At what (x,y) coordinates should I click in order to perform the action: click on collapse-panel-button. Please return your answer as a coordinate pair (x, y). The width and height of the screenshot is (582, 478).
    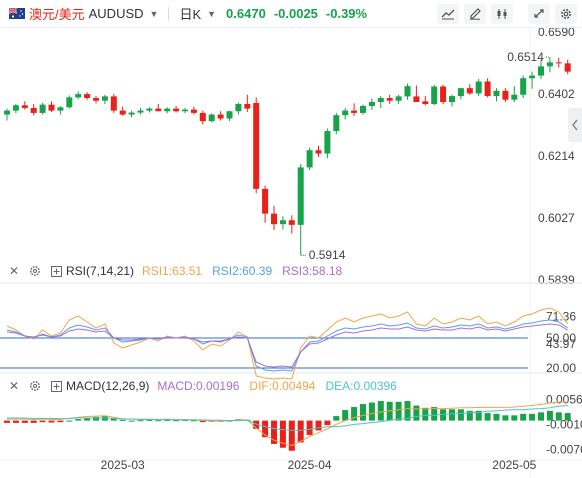
    Looking at the image, I should click on (575, 125).